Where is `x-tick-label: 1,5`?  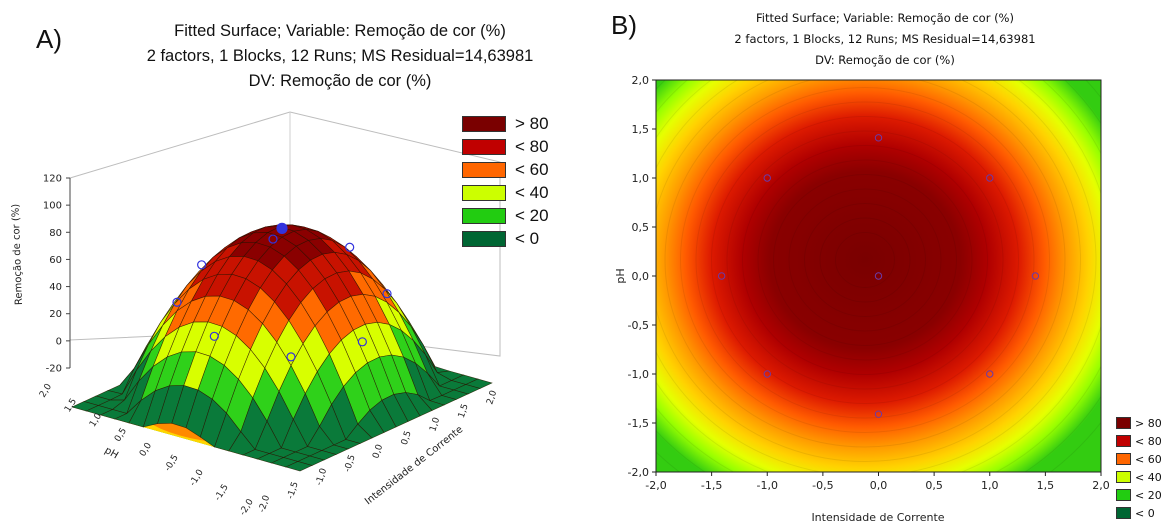 x-tick-label: 1,5 is located at coordinates (464, 411).